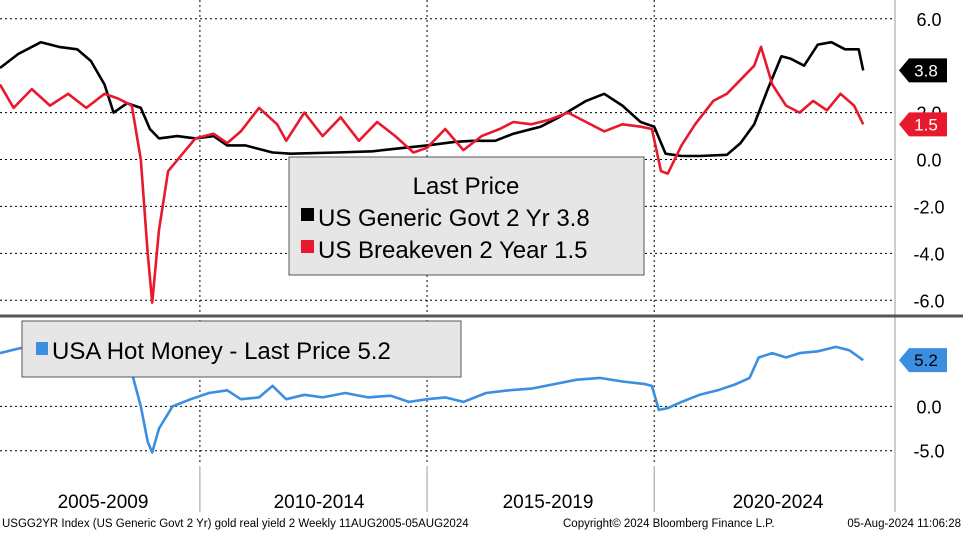 This screenshot has width=963, height=537. I want to click on top-y-tick-label: -4.0, so click(928, 254).